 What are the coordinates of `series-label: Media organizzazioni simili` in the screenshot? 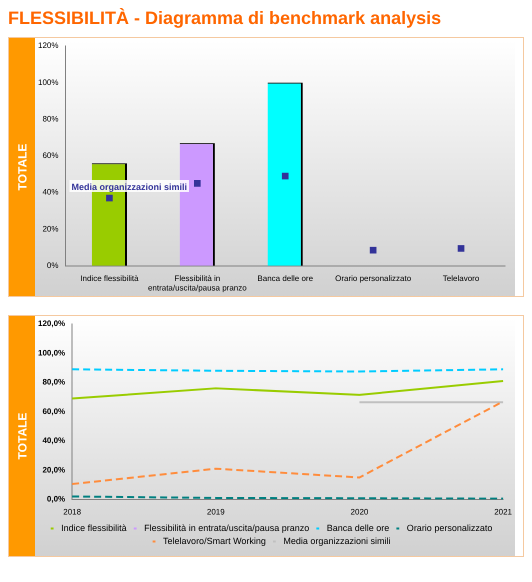 It's located at (129, 187).